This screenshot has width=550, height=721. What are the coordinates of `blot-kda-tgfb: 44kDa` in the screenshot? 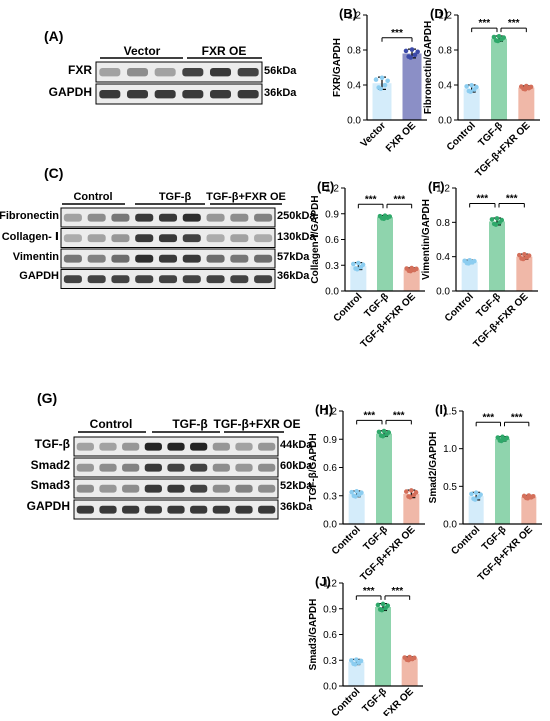 It's located at (296, 445).